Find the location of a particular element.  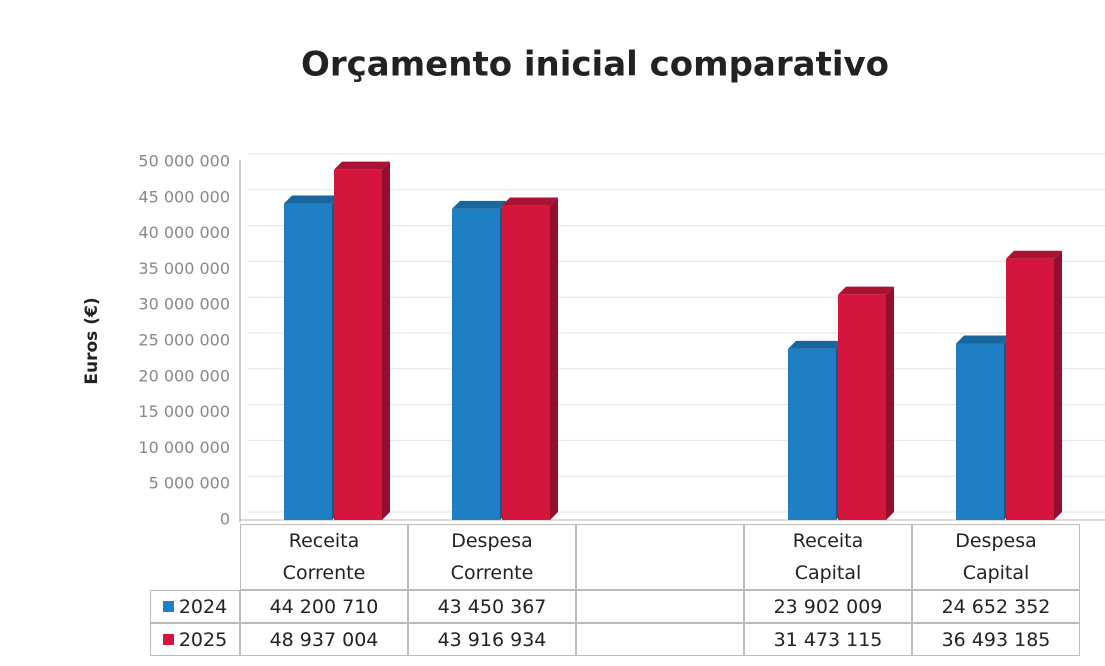

table-value: 48 937 004 is located at coordinates (324, 639).